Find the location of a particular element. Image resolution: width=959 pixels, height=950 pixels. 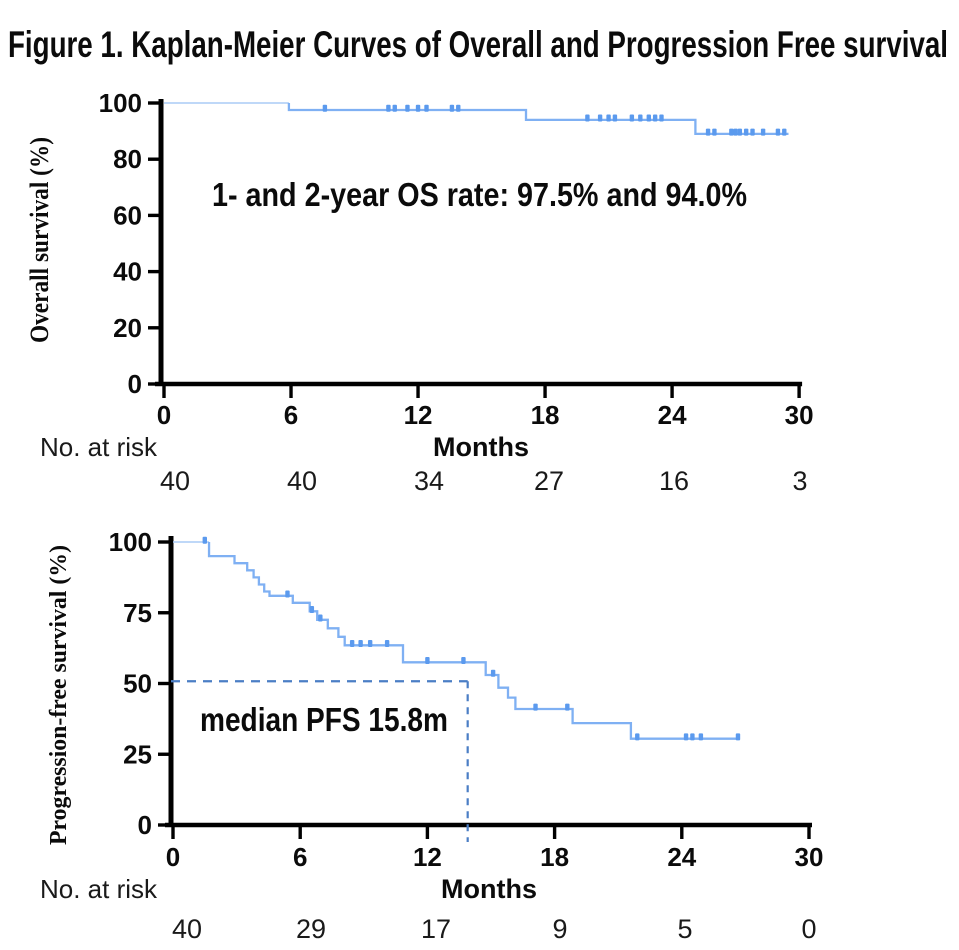

os-x-axis-label: Months is located at coordinates (481, 447).